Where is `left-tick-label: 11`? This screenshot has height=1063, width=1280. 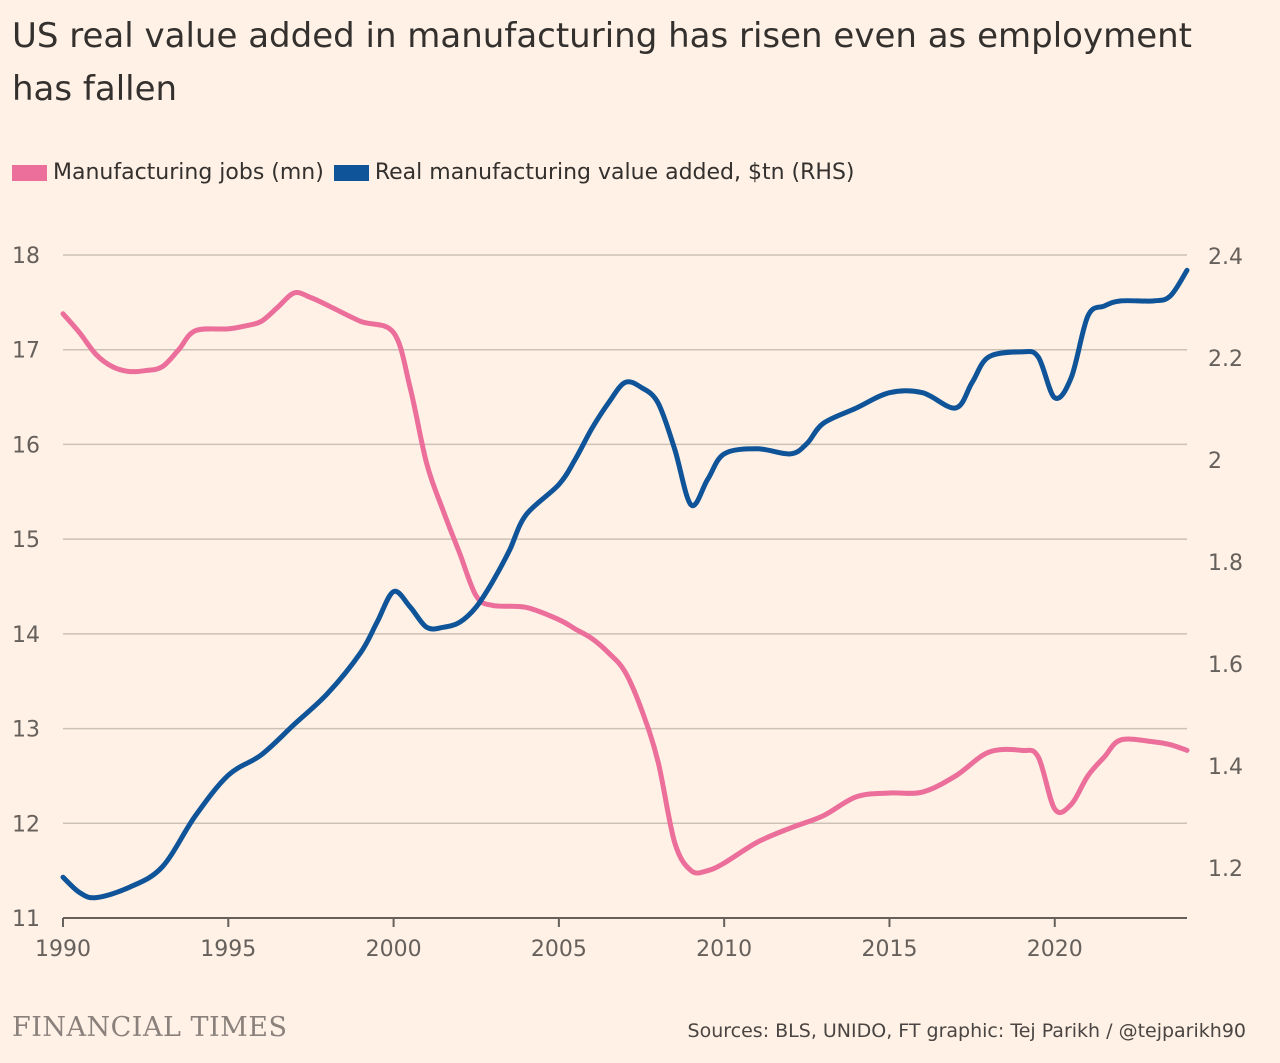 left-tick-label: 11 is located at coordinates (26, 919).